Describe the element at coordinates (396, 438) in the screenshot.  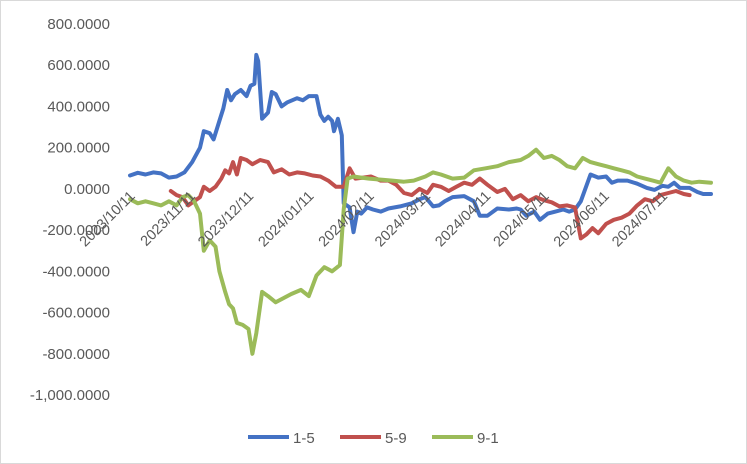
I see `legend-label-2: 5-9` at that location.